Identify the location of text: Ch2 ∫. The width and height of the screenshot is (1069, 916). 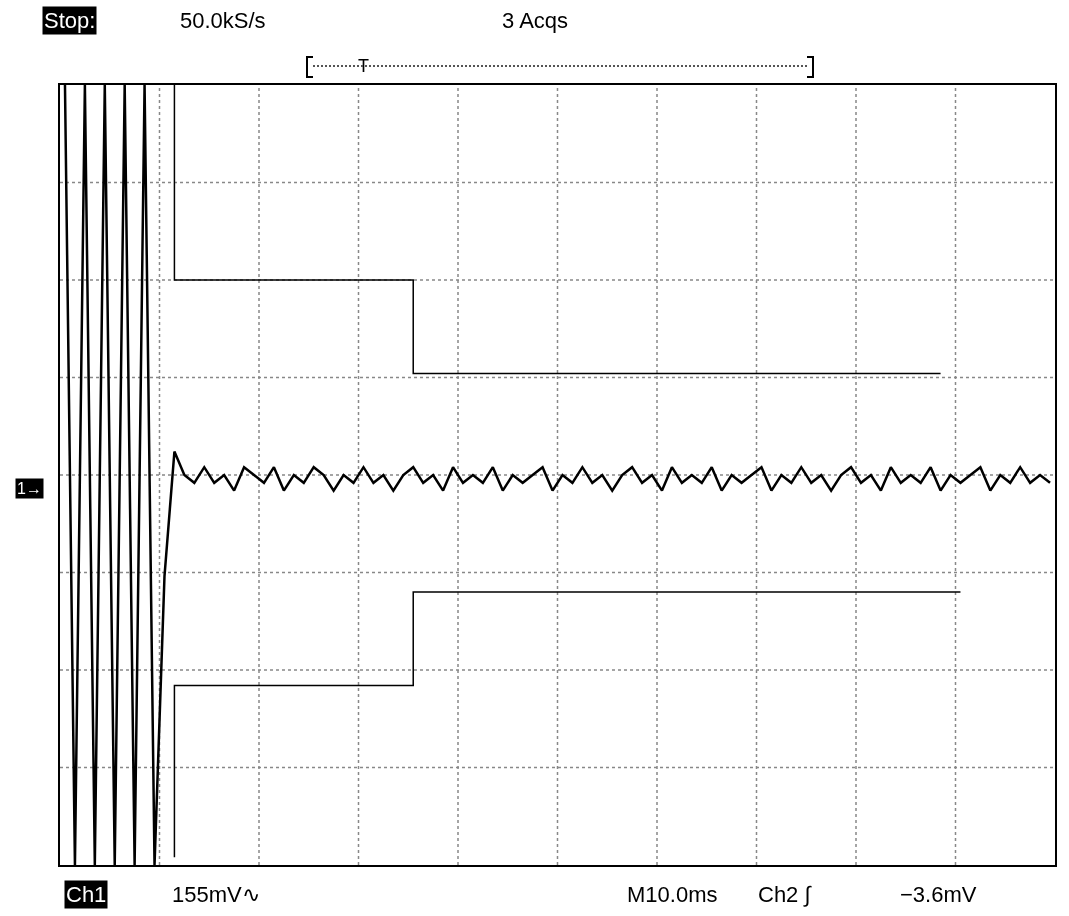
(785, 894).